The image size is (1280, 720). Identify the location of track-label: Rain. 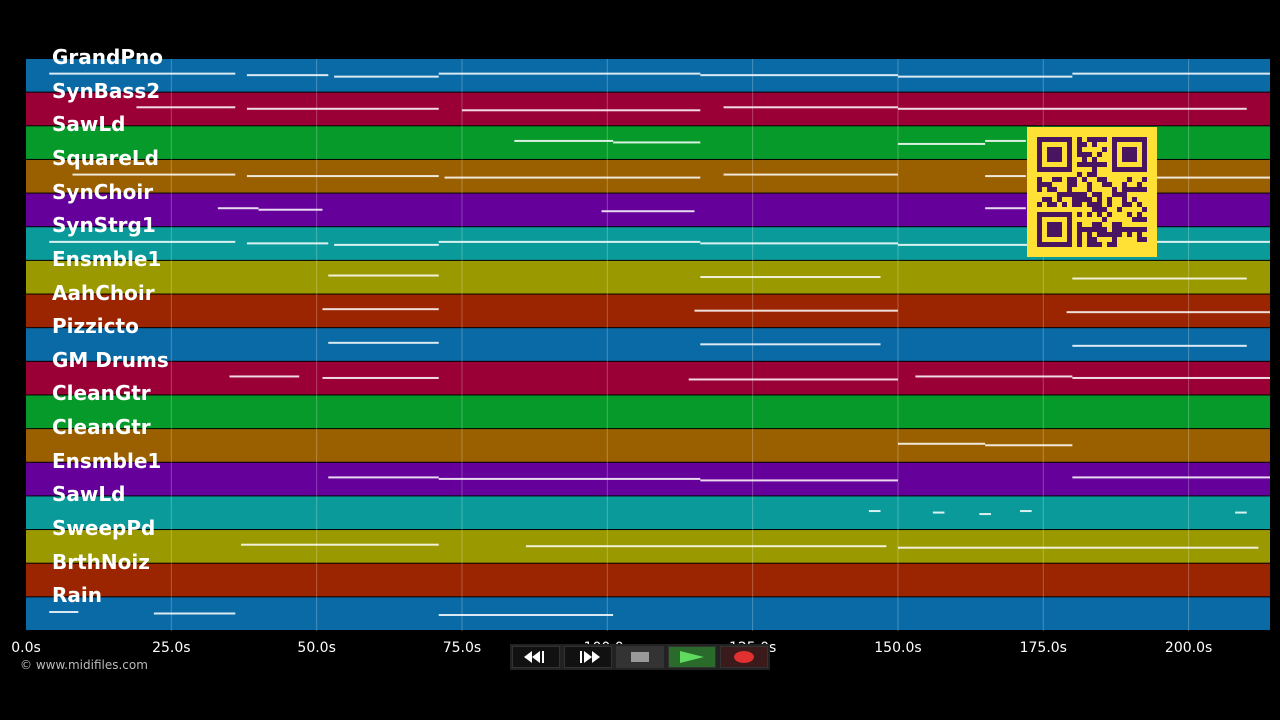
(77, 595).